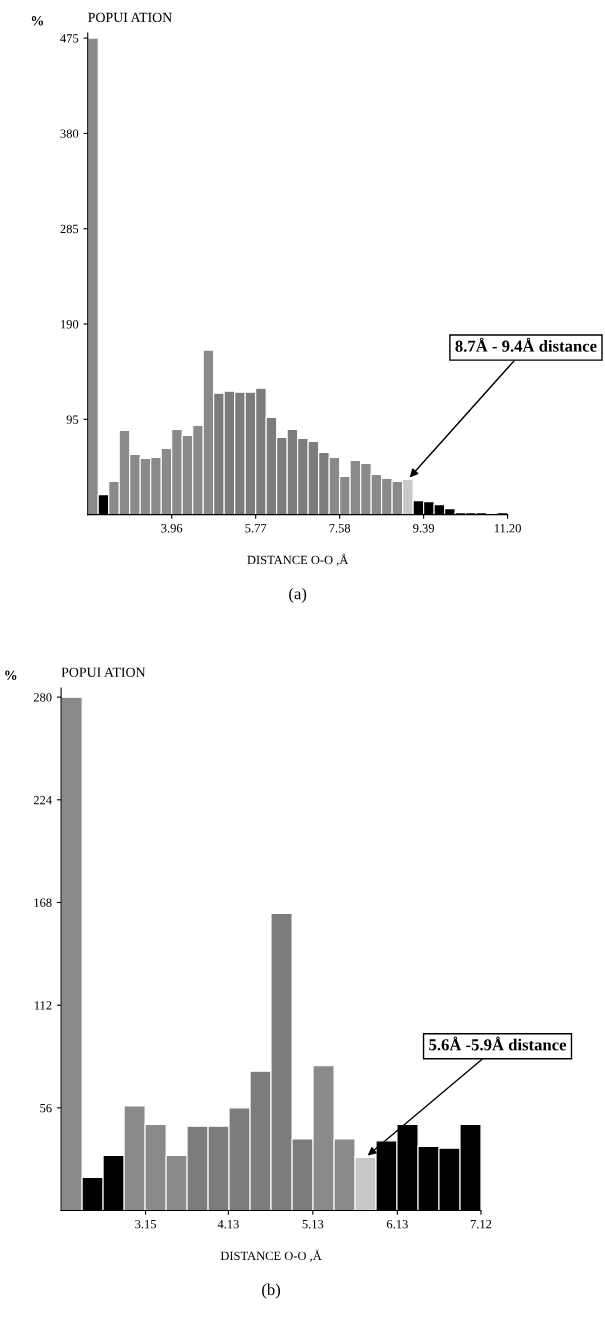  Describe the element at coordinates (498, 1043) in the screenshot. I see `annotation: 5.6Å -5.9Å distance` at that location.